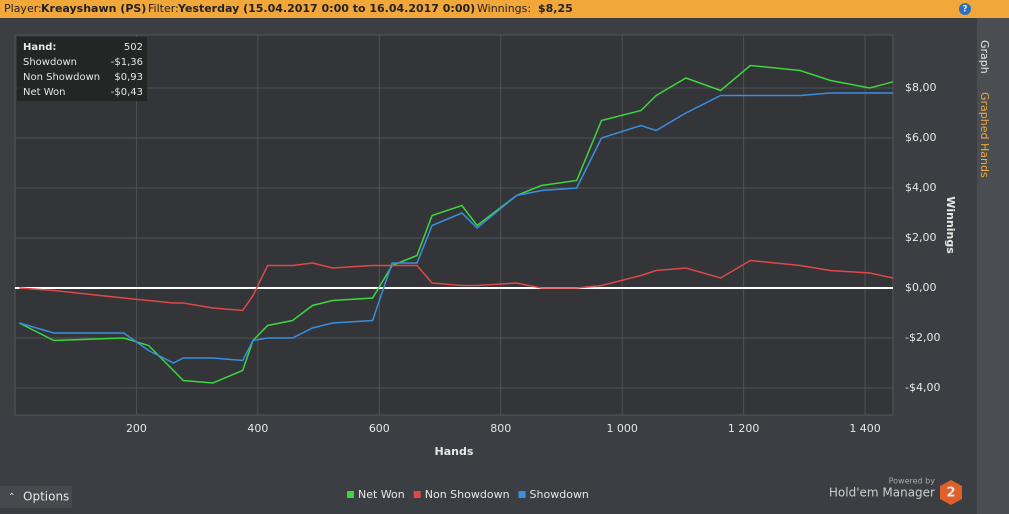 Image resolution: width=1009 pixels, height=514 pixels. I want to click on options-button, so click(36, 497).